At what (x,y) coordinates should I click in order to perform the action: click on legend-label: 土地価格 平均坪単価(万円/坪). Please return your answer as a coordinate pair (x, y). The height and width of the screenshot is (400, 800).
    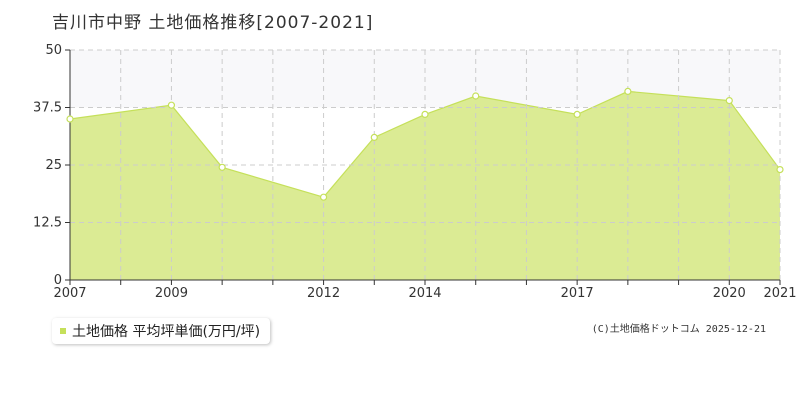
    Looking at the image, I should click on (166, 332).